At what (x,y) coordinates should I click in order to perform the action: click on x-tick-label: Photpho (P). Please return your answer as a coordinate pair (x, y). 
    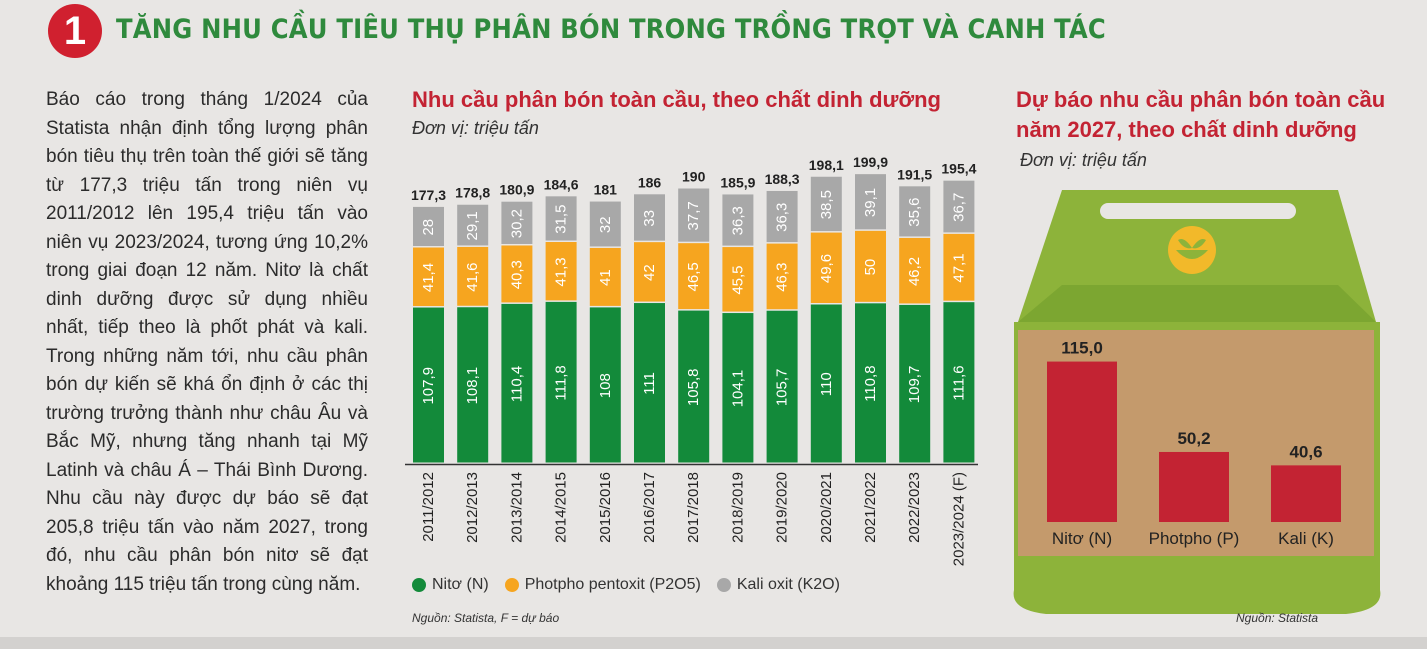
    Looking at the image, I should click on (1194, 538).